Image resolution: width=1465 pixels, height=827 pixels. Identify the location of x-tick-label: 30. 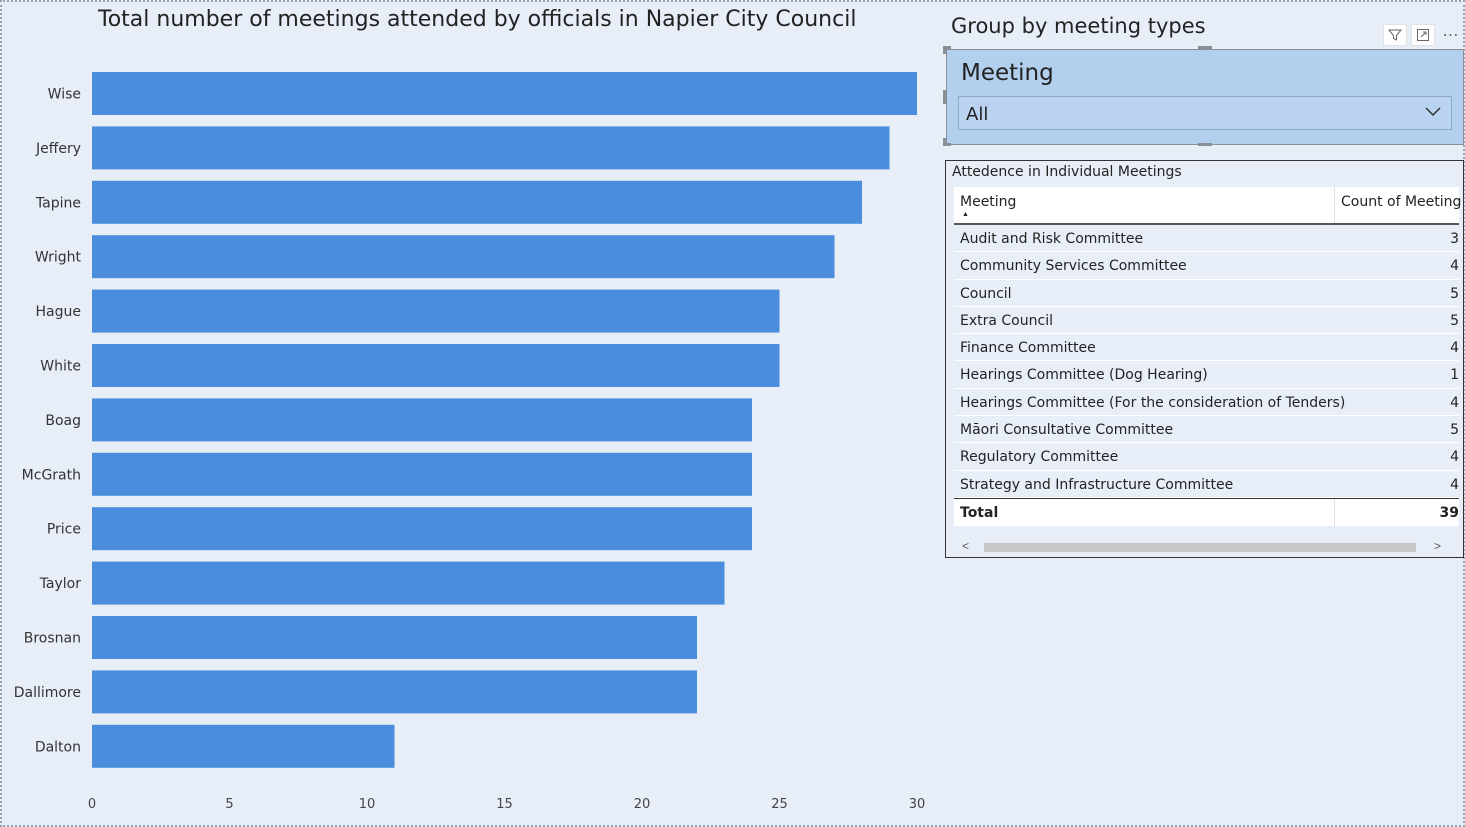
(917, 804).